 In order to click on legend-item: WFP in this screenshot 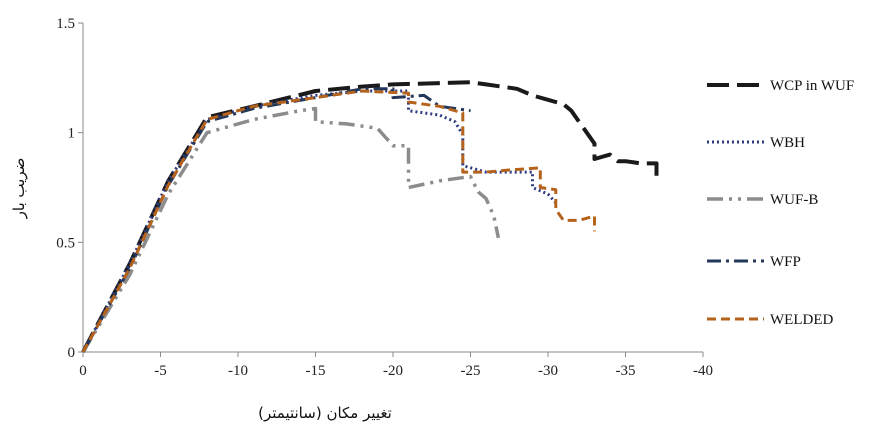, I will do `click(754, 262)`.